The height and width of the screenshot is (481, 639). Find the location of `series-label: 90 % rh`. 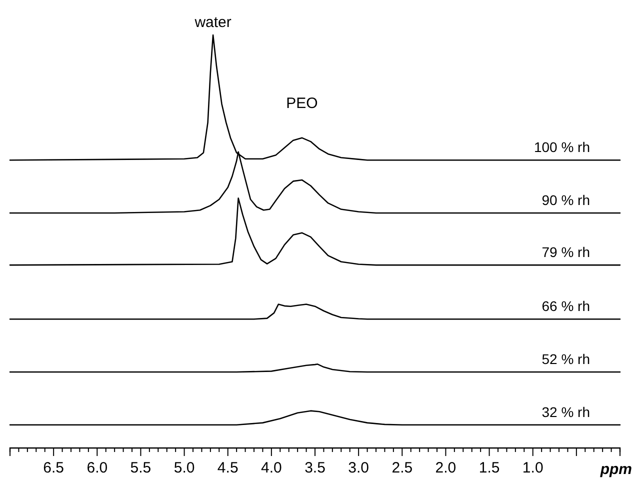

series-label: 90 % rh is located at coordinates (566, 200).